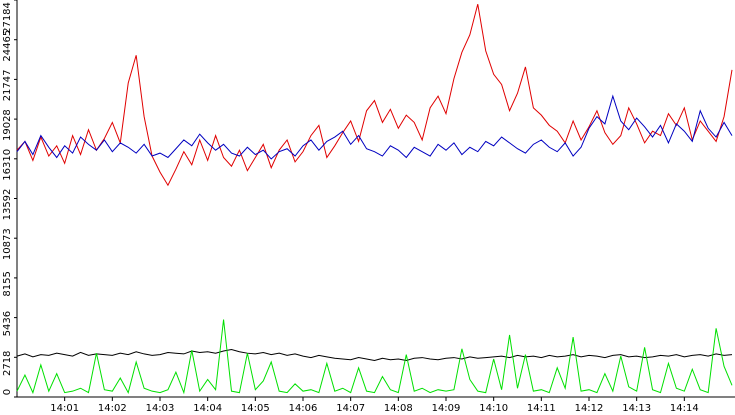  Describe the element at coordinates (255, 408) in the screenshot. I see `x-tick-label: 14:05` at that location.